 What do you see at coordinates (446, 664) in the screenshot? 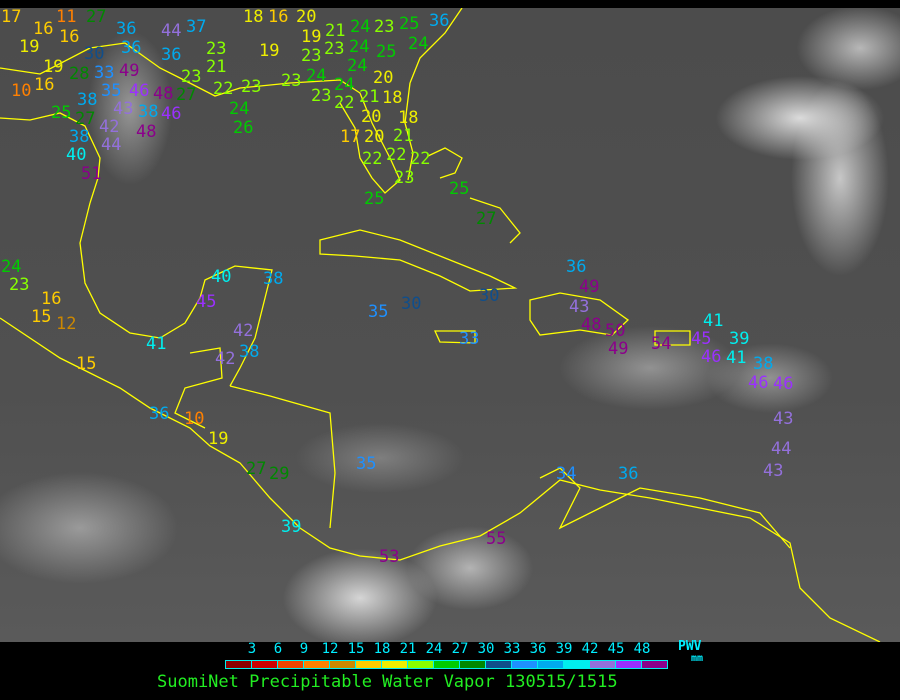
I see `color-legend-bar` at bounding box center [446, 664].